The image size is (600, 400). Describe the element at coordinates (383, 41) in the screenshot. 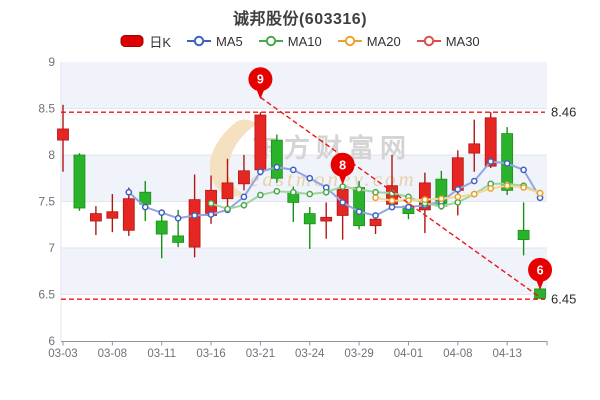

I see `legend-label: MA20` at that location.